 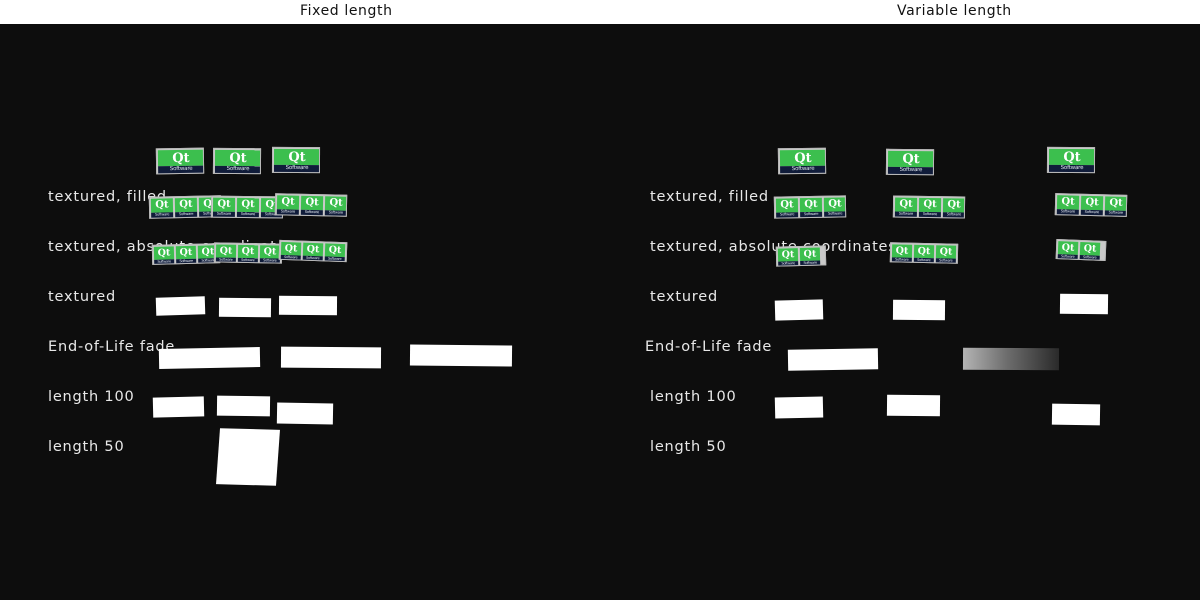 What do you see at coordinates (954, 11) in the screenshot?
I see `header-column-variable-length: Variable length` at bounding box center [954, 11].